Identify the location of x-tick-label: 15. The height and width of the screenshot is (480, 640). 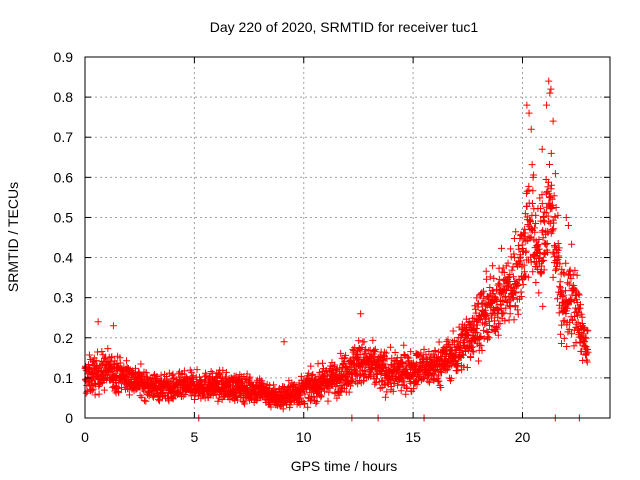
(413, 437).